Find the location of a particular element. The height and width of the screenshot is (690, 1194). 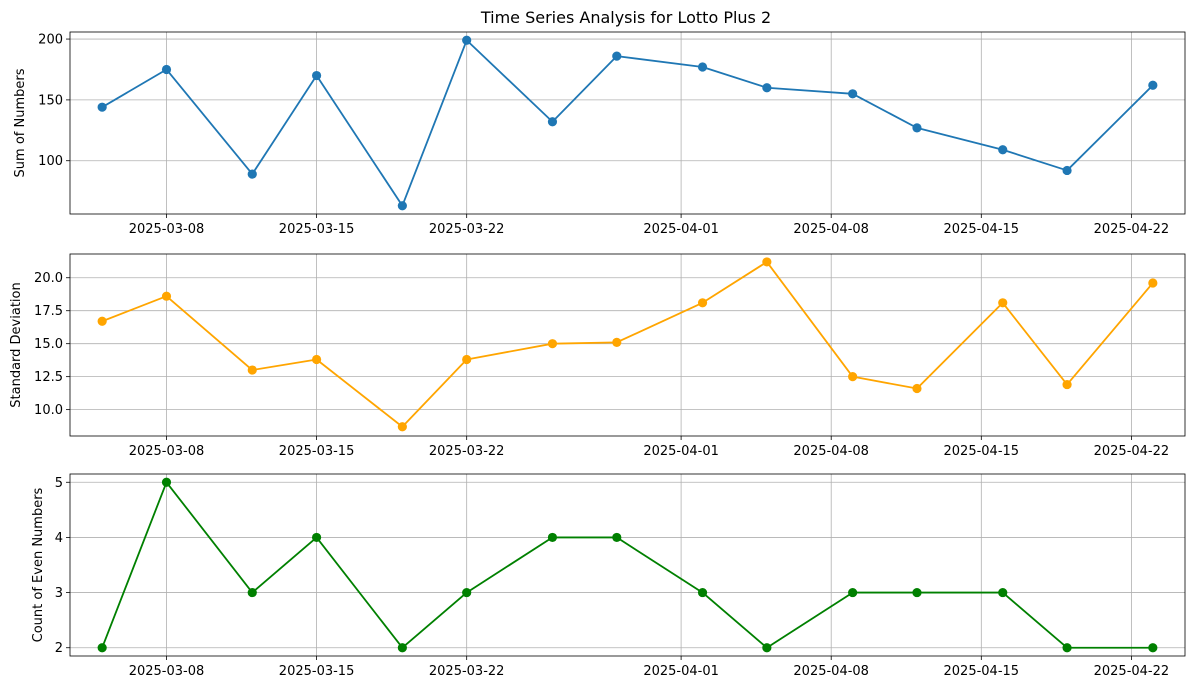

y-tick-label: 100 is located at coordinates (50, 161).